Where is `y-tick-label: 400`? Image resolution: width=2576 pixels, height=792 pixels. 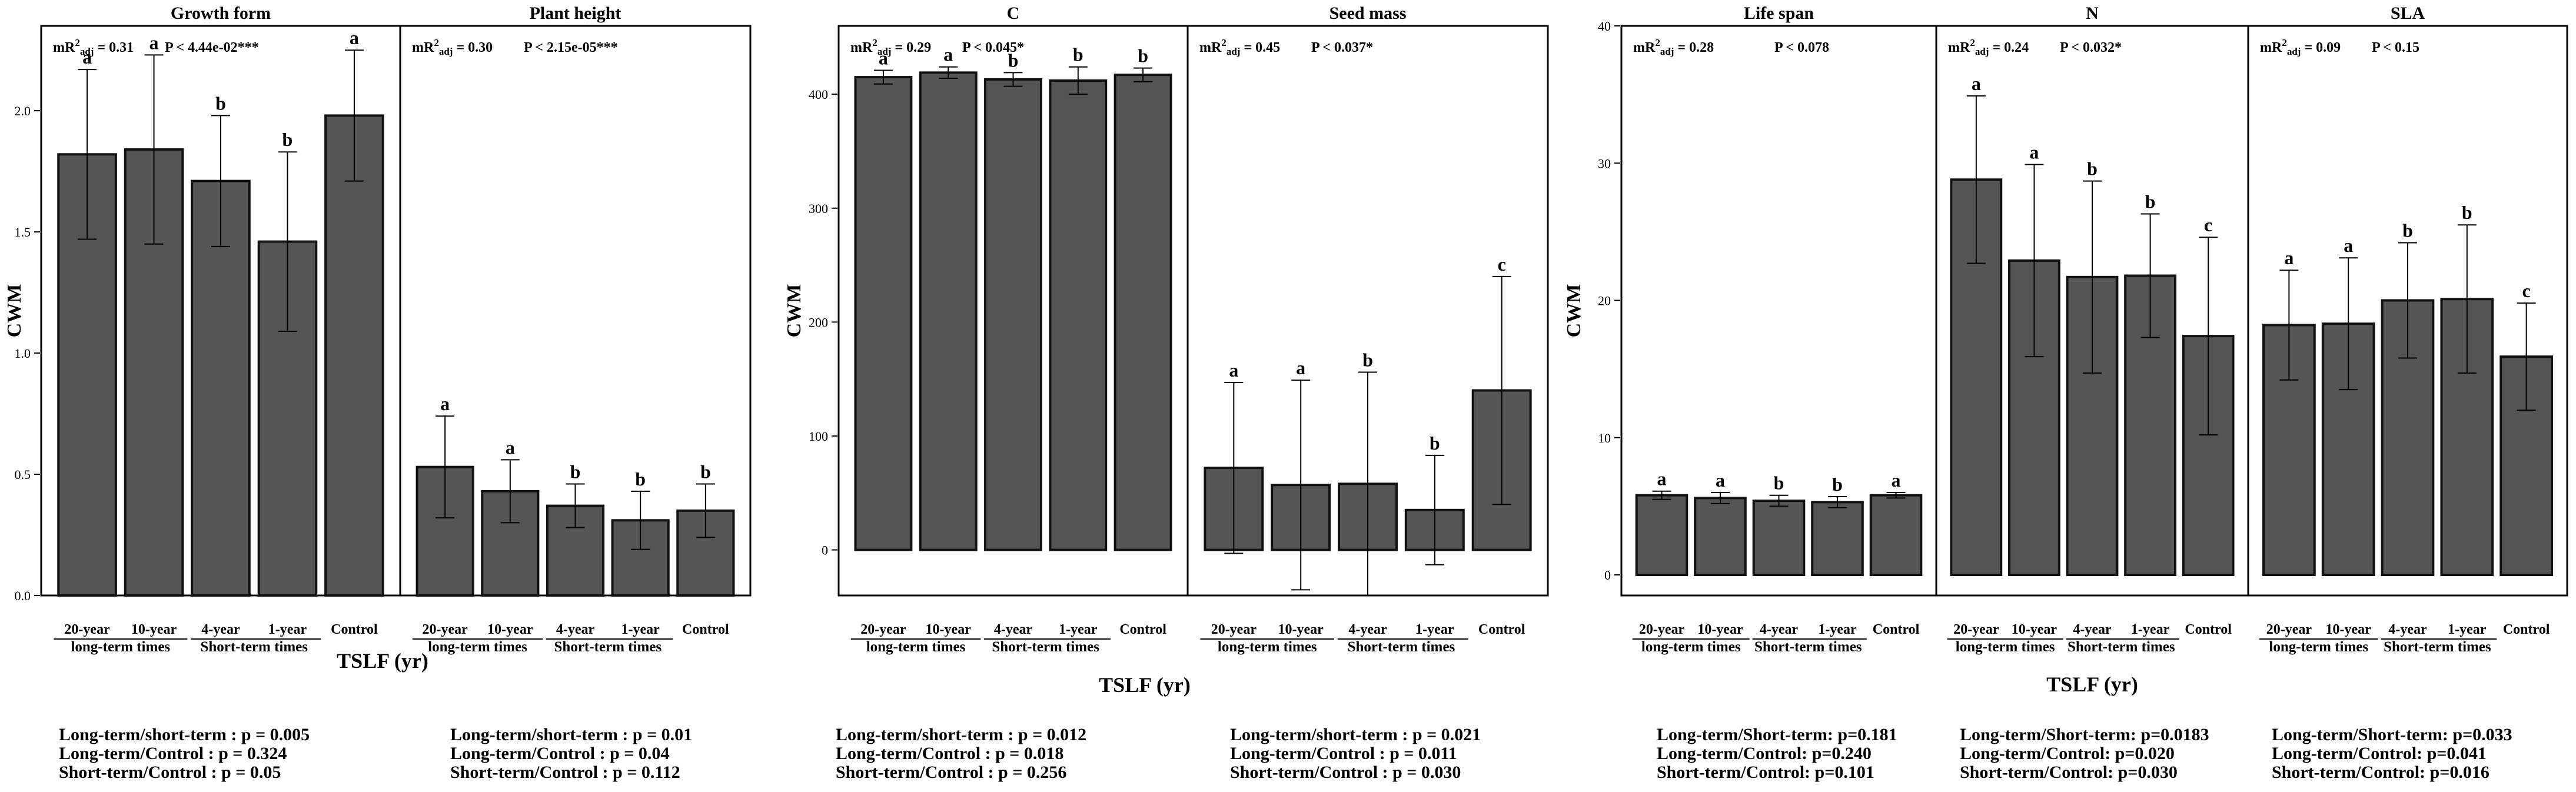 y-tick-label: 400 is located at coordinates (818, 94).